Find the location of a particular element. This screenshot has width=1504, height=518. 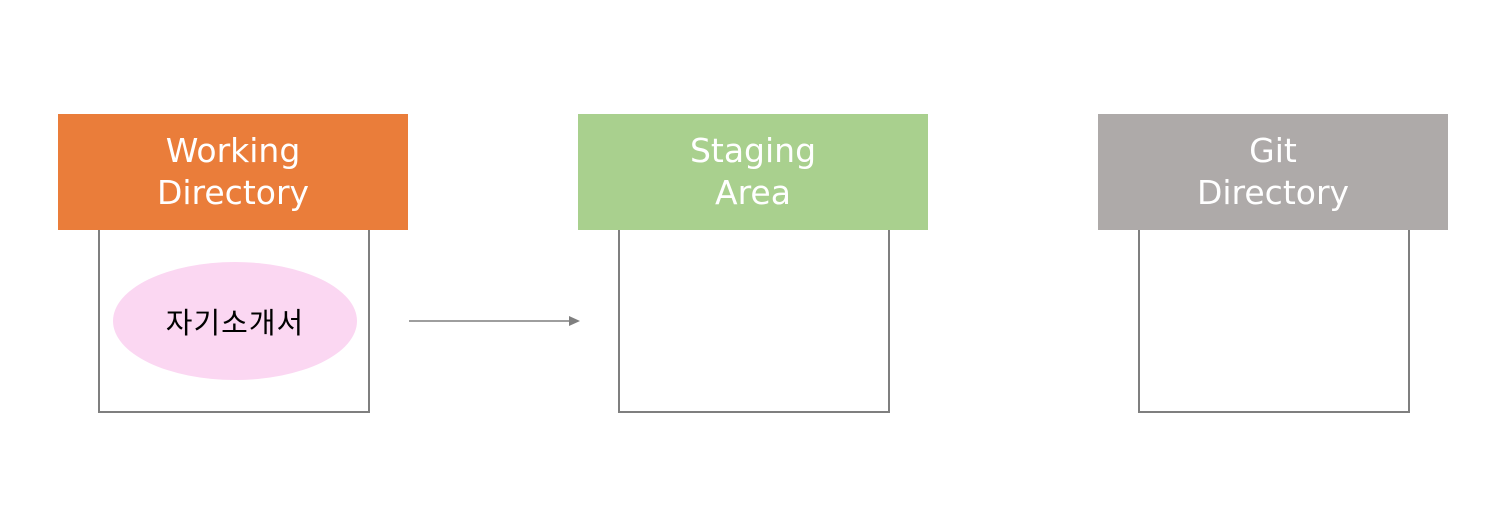

staging-area-title-line1: Staging is located at coordinates (753, 150).